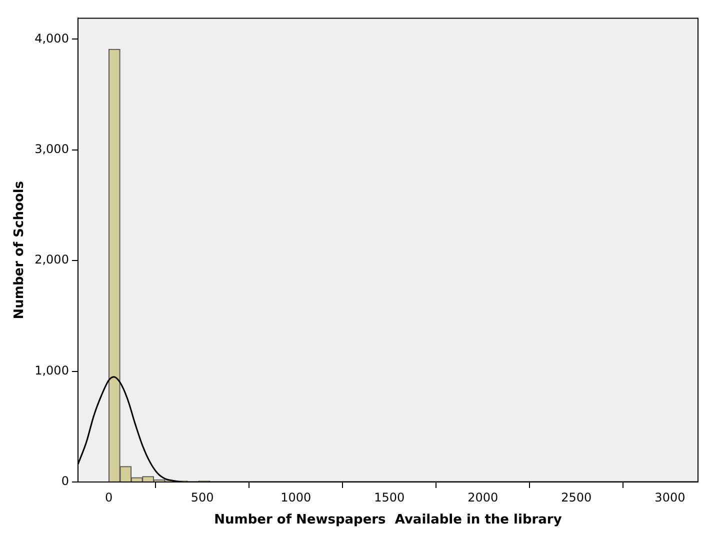 The height and width of the screenshot is (540, 708). What do you see at coordinates (388, 520) in the screenshot?
I see `x-axis-title: Number of Newspapers Available in the library` at bounding box center [388, 520].